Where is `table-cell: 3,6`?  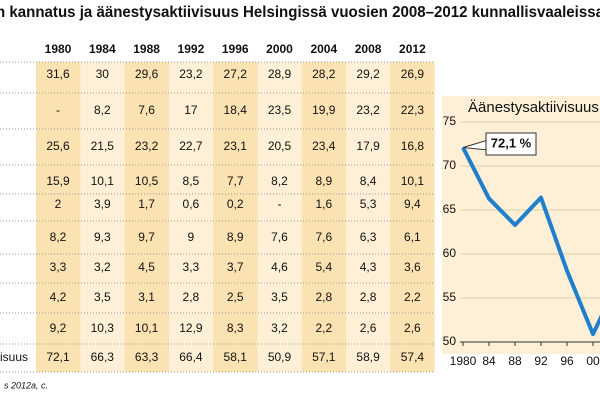 table-cell: 3,6 is located at coordinates (412, 267).